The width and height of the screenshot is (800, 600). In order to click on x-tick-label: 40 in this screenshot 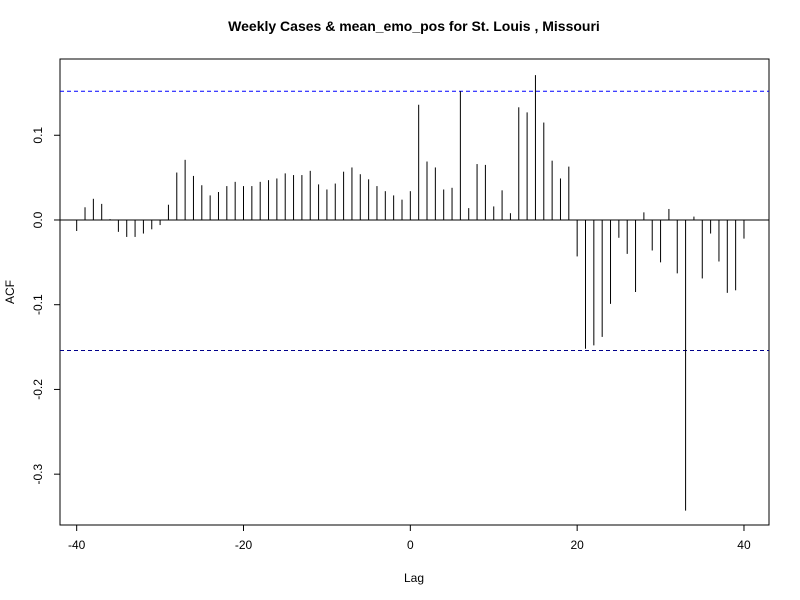, I will do `click(744, 545)`.